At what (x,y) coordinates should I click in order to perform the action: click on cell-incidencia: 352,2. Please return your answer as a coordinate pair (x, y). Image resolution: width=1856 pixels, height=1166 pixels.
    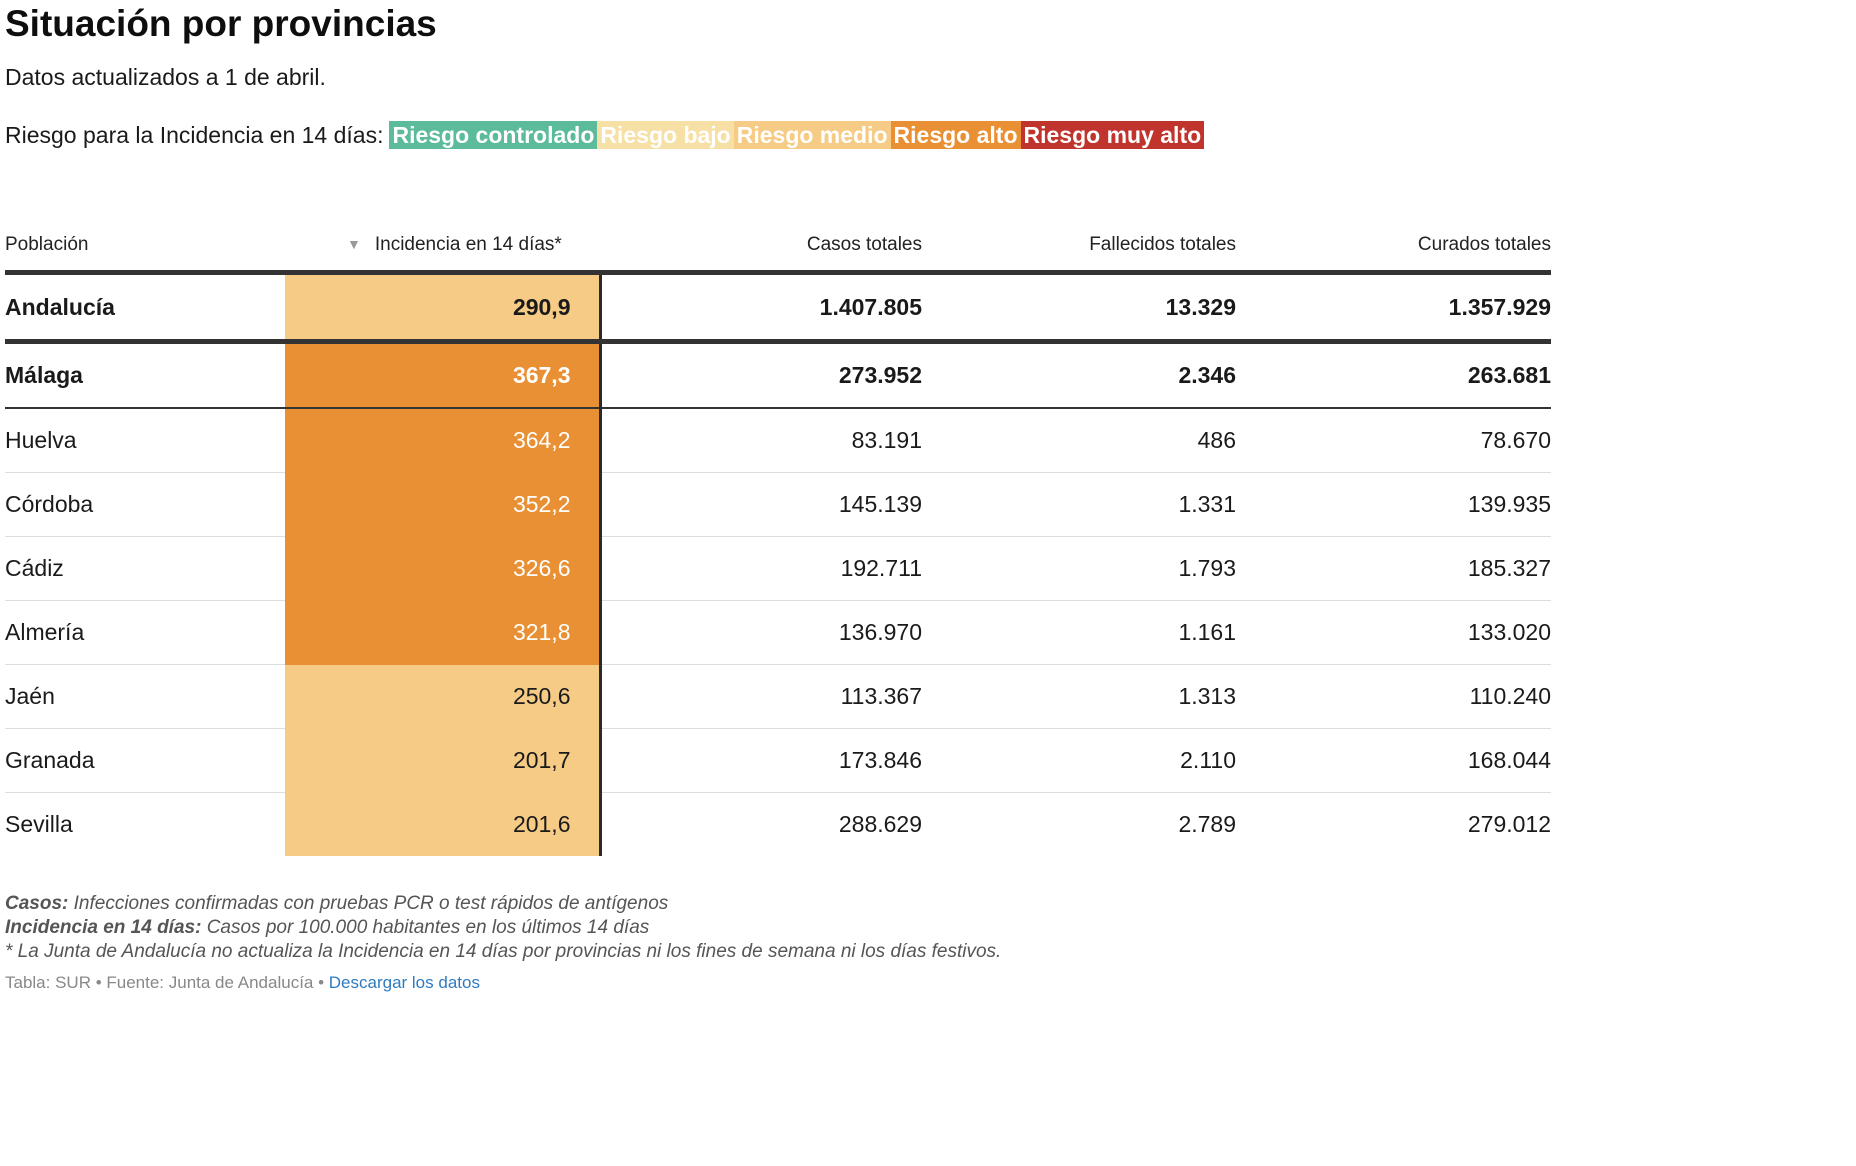
    Looking at the image, I should click on (443, 504).